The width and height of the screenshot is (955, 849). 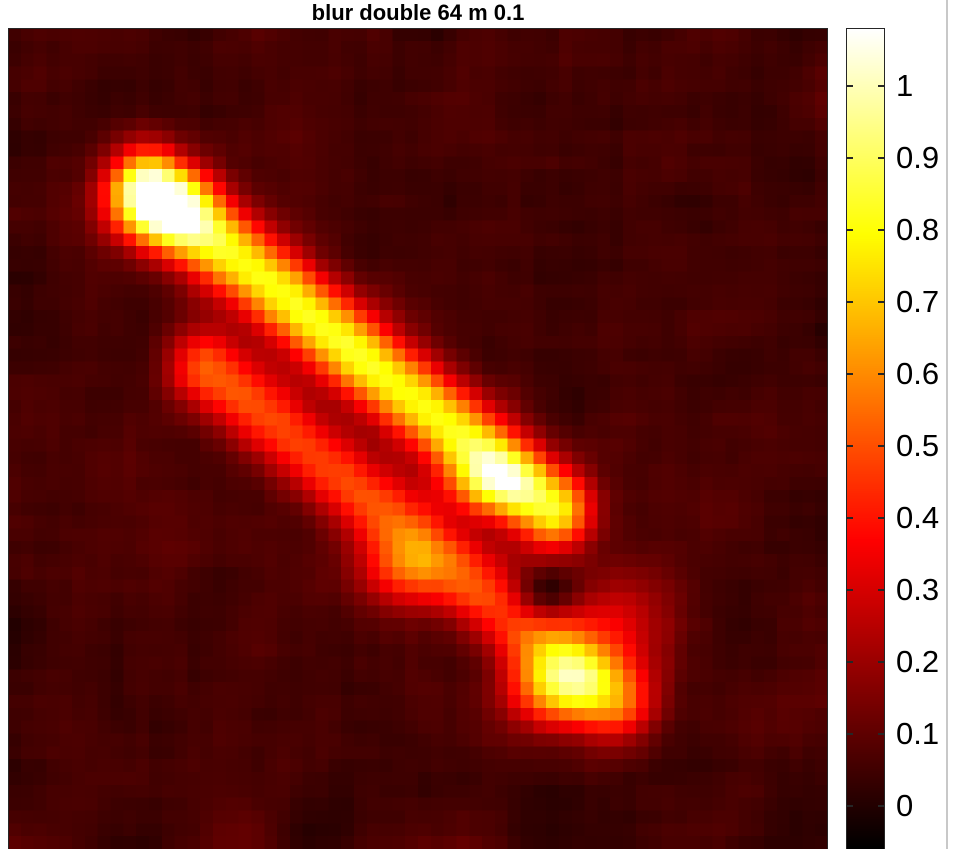 What do you see at coordinates (918, 517) in the screenshot?
I see `colorbar-tick-label: 0.4` at bounding box center [918, 517].